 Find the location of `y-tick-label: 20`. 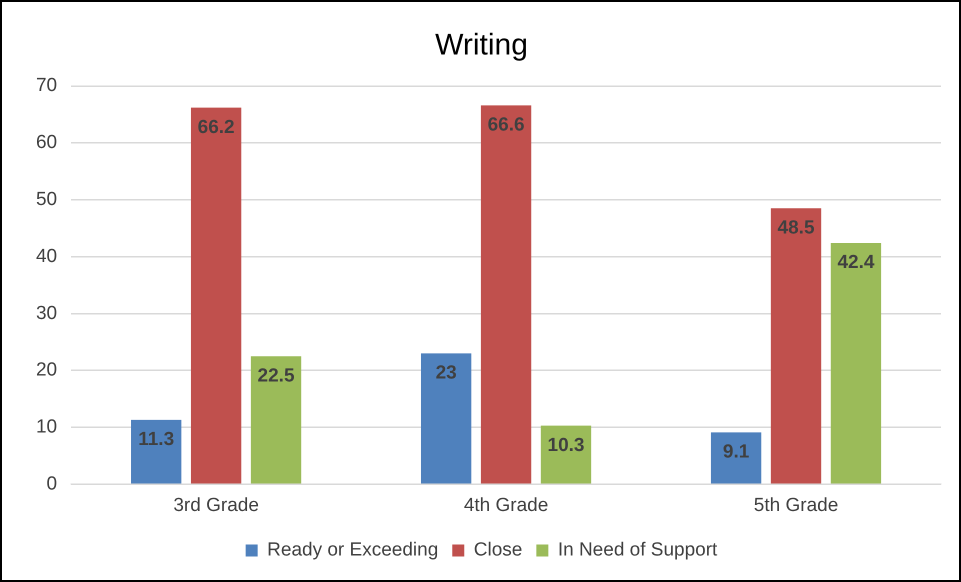

y-tick-label: 20 is located at coordinates (47, 370).